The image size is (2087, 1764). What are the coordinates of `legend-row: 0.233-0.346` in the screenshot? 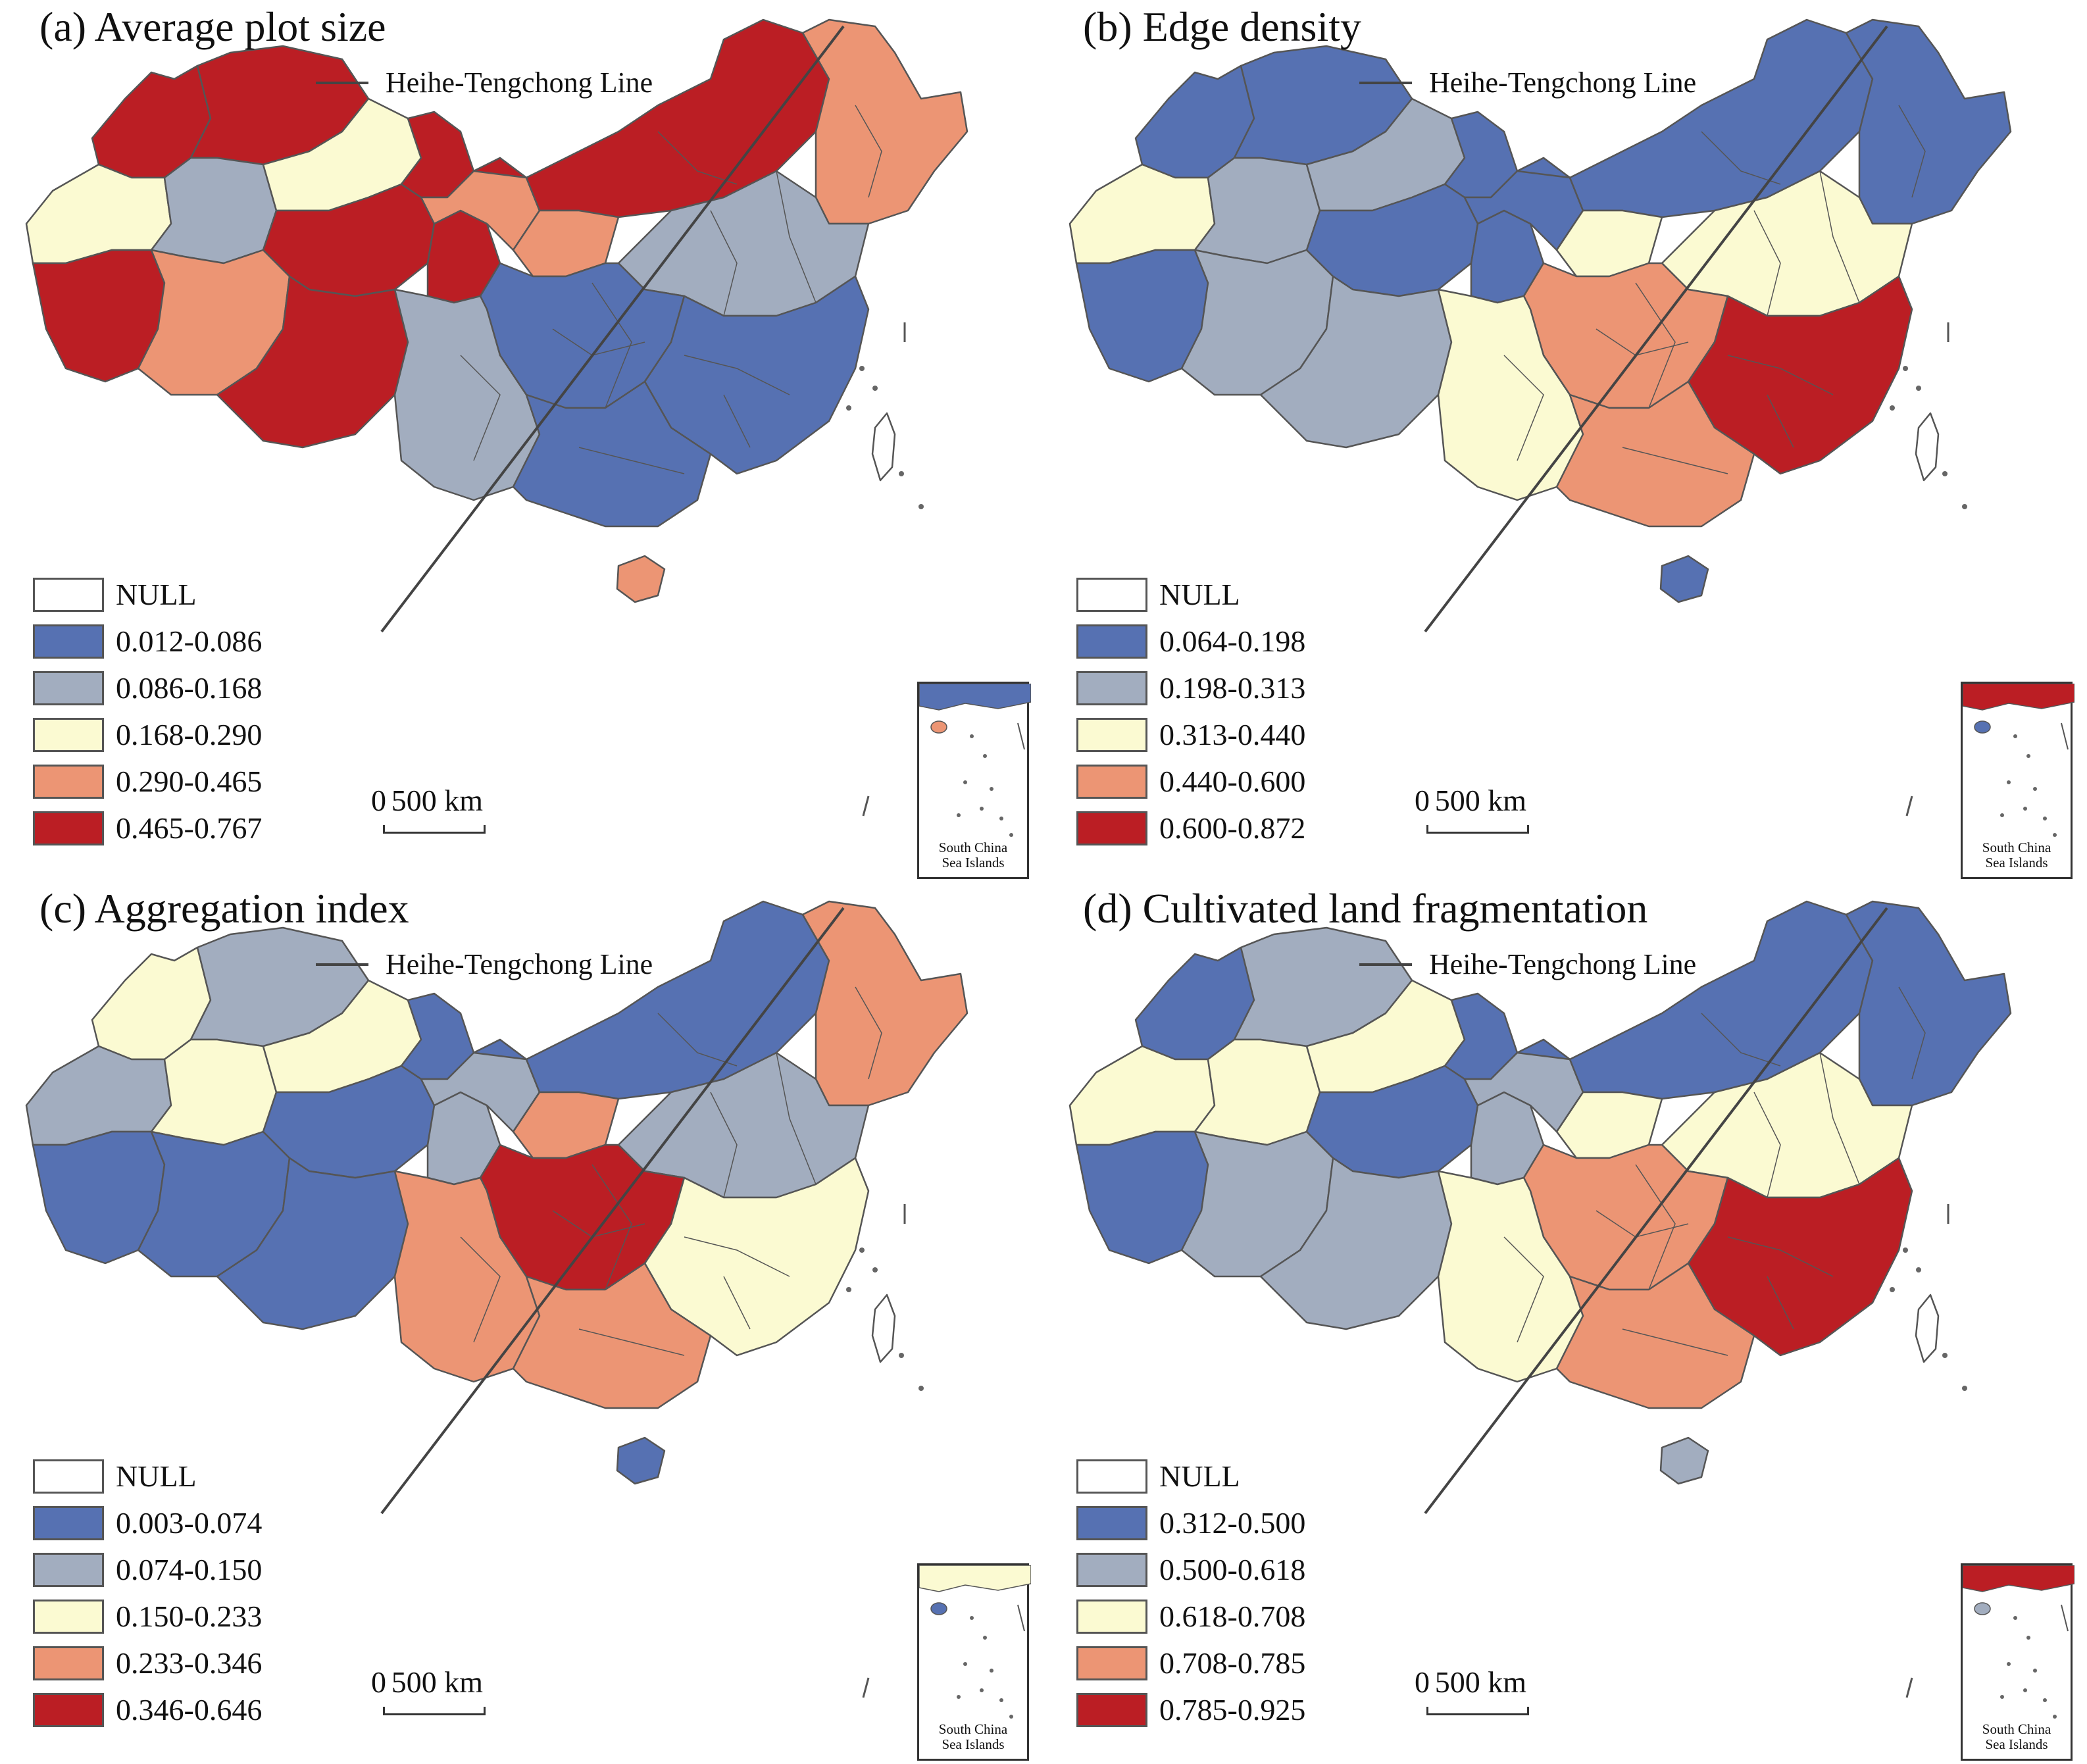 It's located at (147, 1663).